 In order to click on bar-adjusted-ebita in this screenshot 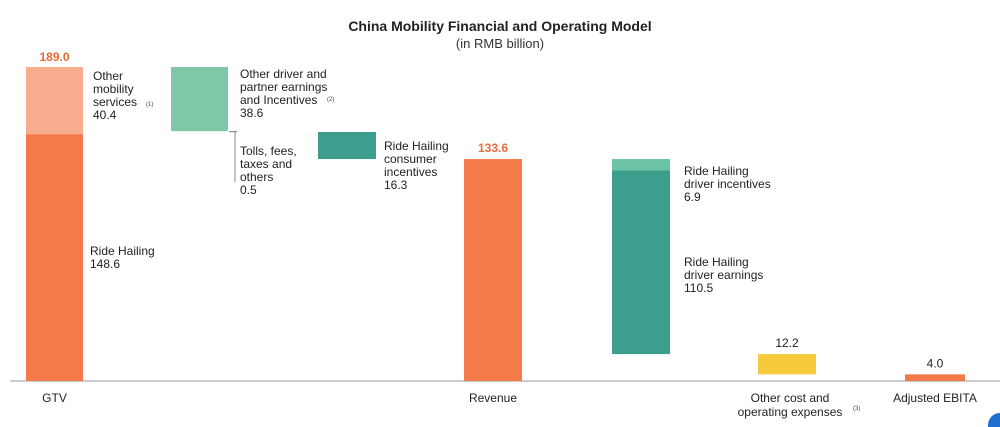, I will do `click(935, 377)`.